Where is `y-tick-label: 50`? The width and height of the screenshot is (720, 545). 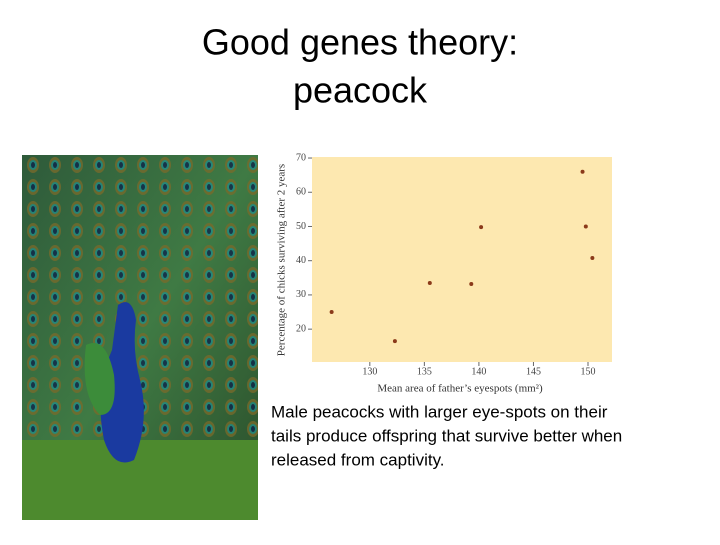
y-tick-label: 50 is located at coordinates (301, 226).